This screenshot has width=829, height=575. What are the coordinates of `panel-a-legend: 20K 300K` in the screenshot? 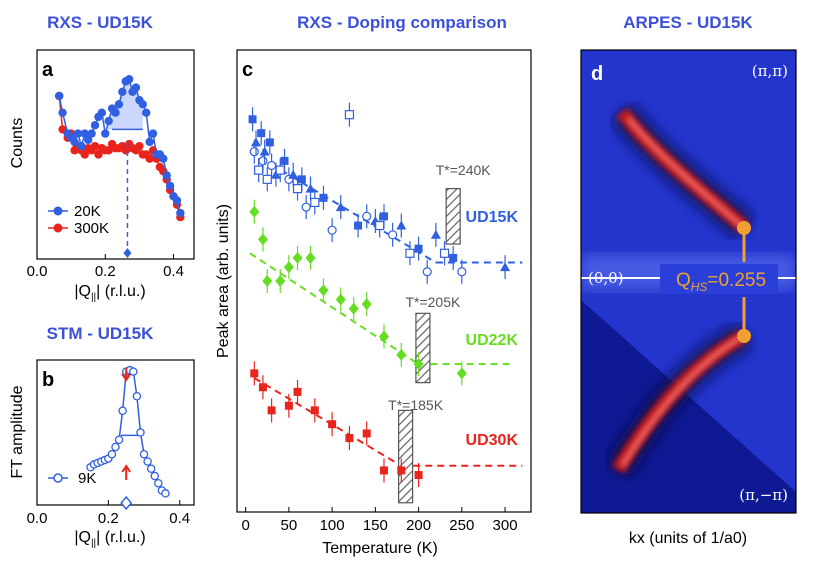 It's located at (78, 220).